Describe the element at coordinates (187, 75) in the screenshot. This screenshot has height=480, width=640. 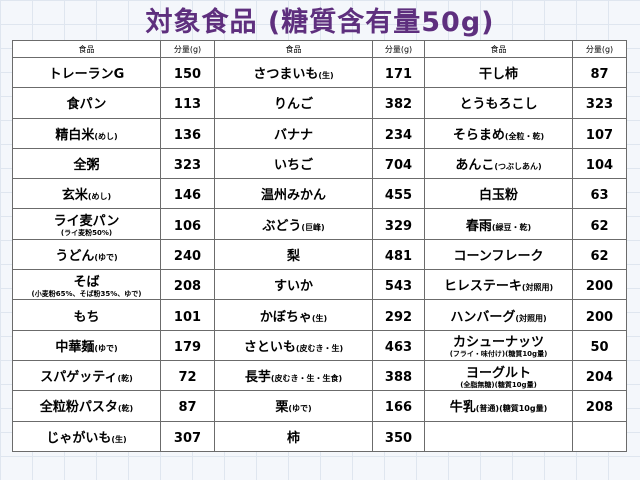
I see `amount-value: 150` at that location.